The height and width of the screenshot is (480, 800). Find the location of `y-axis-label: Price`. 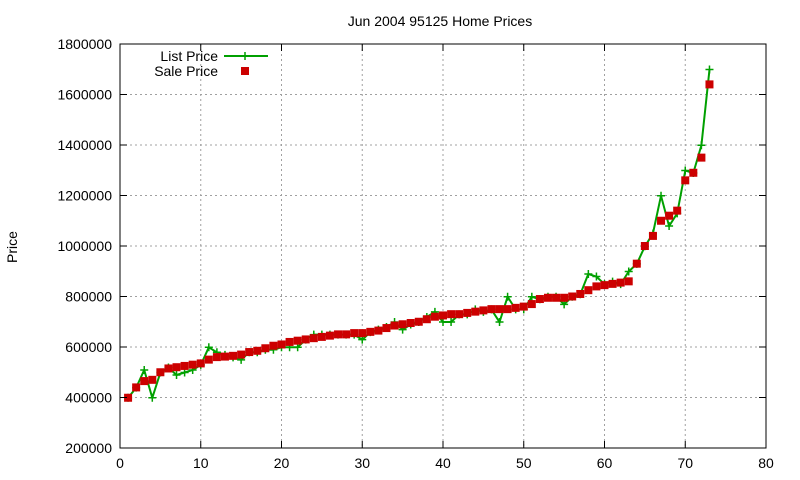

y-axis-label: Price is located at coordinates (12, 247).